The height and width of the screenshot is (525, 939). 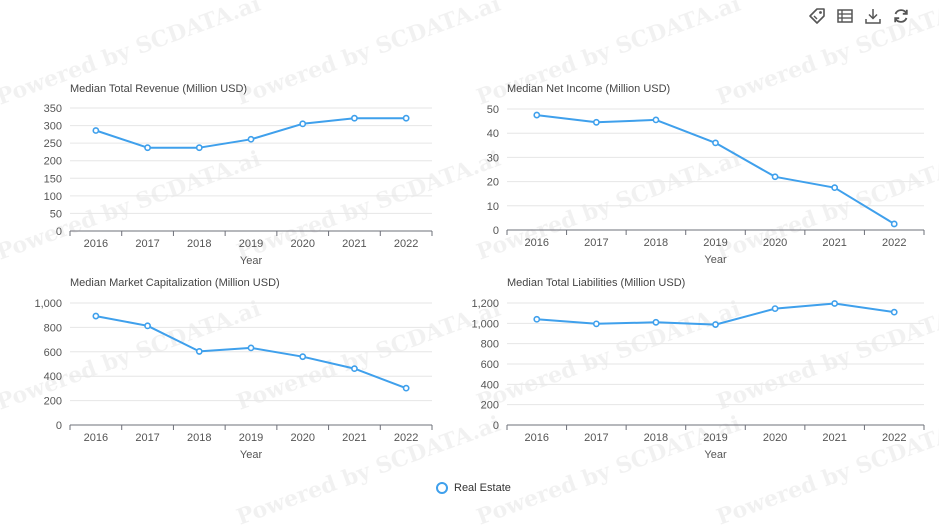 What do you see at coordinates (845, 16) in the screenshot?
I see `data-view-icon` at bounding box center [845, 16].